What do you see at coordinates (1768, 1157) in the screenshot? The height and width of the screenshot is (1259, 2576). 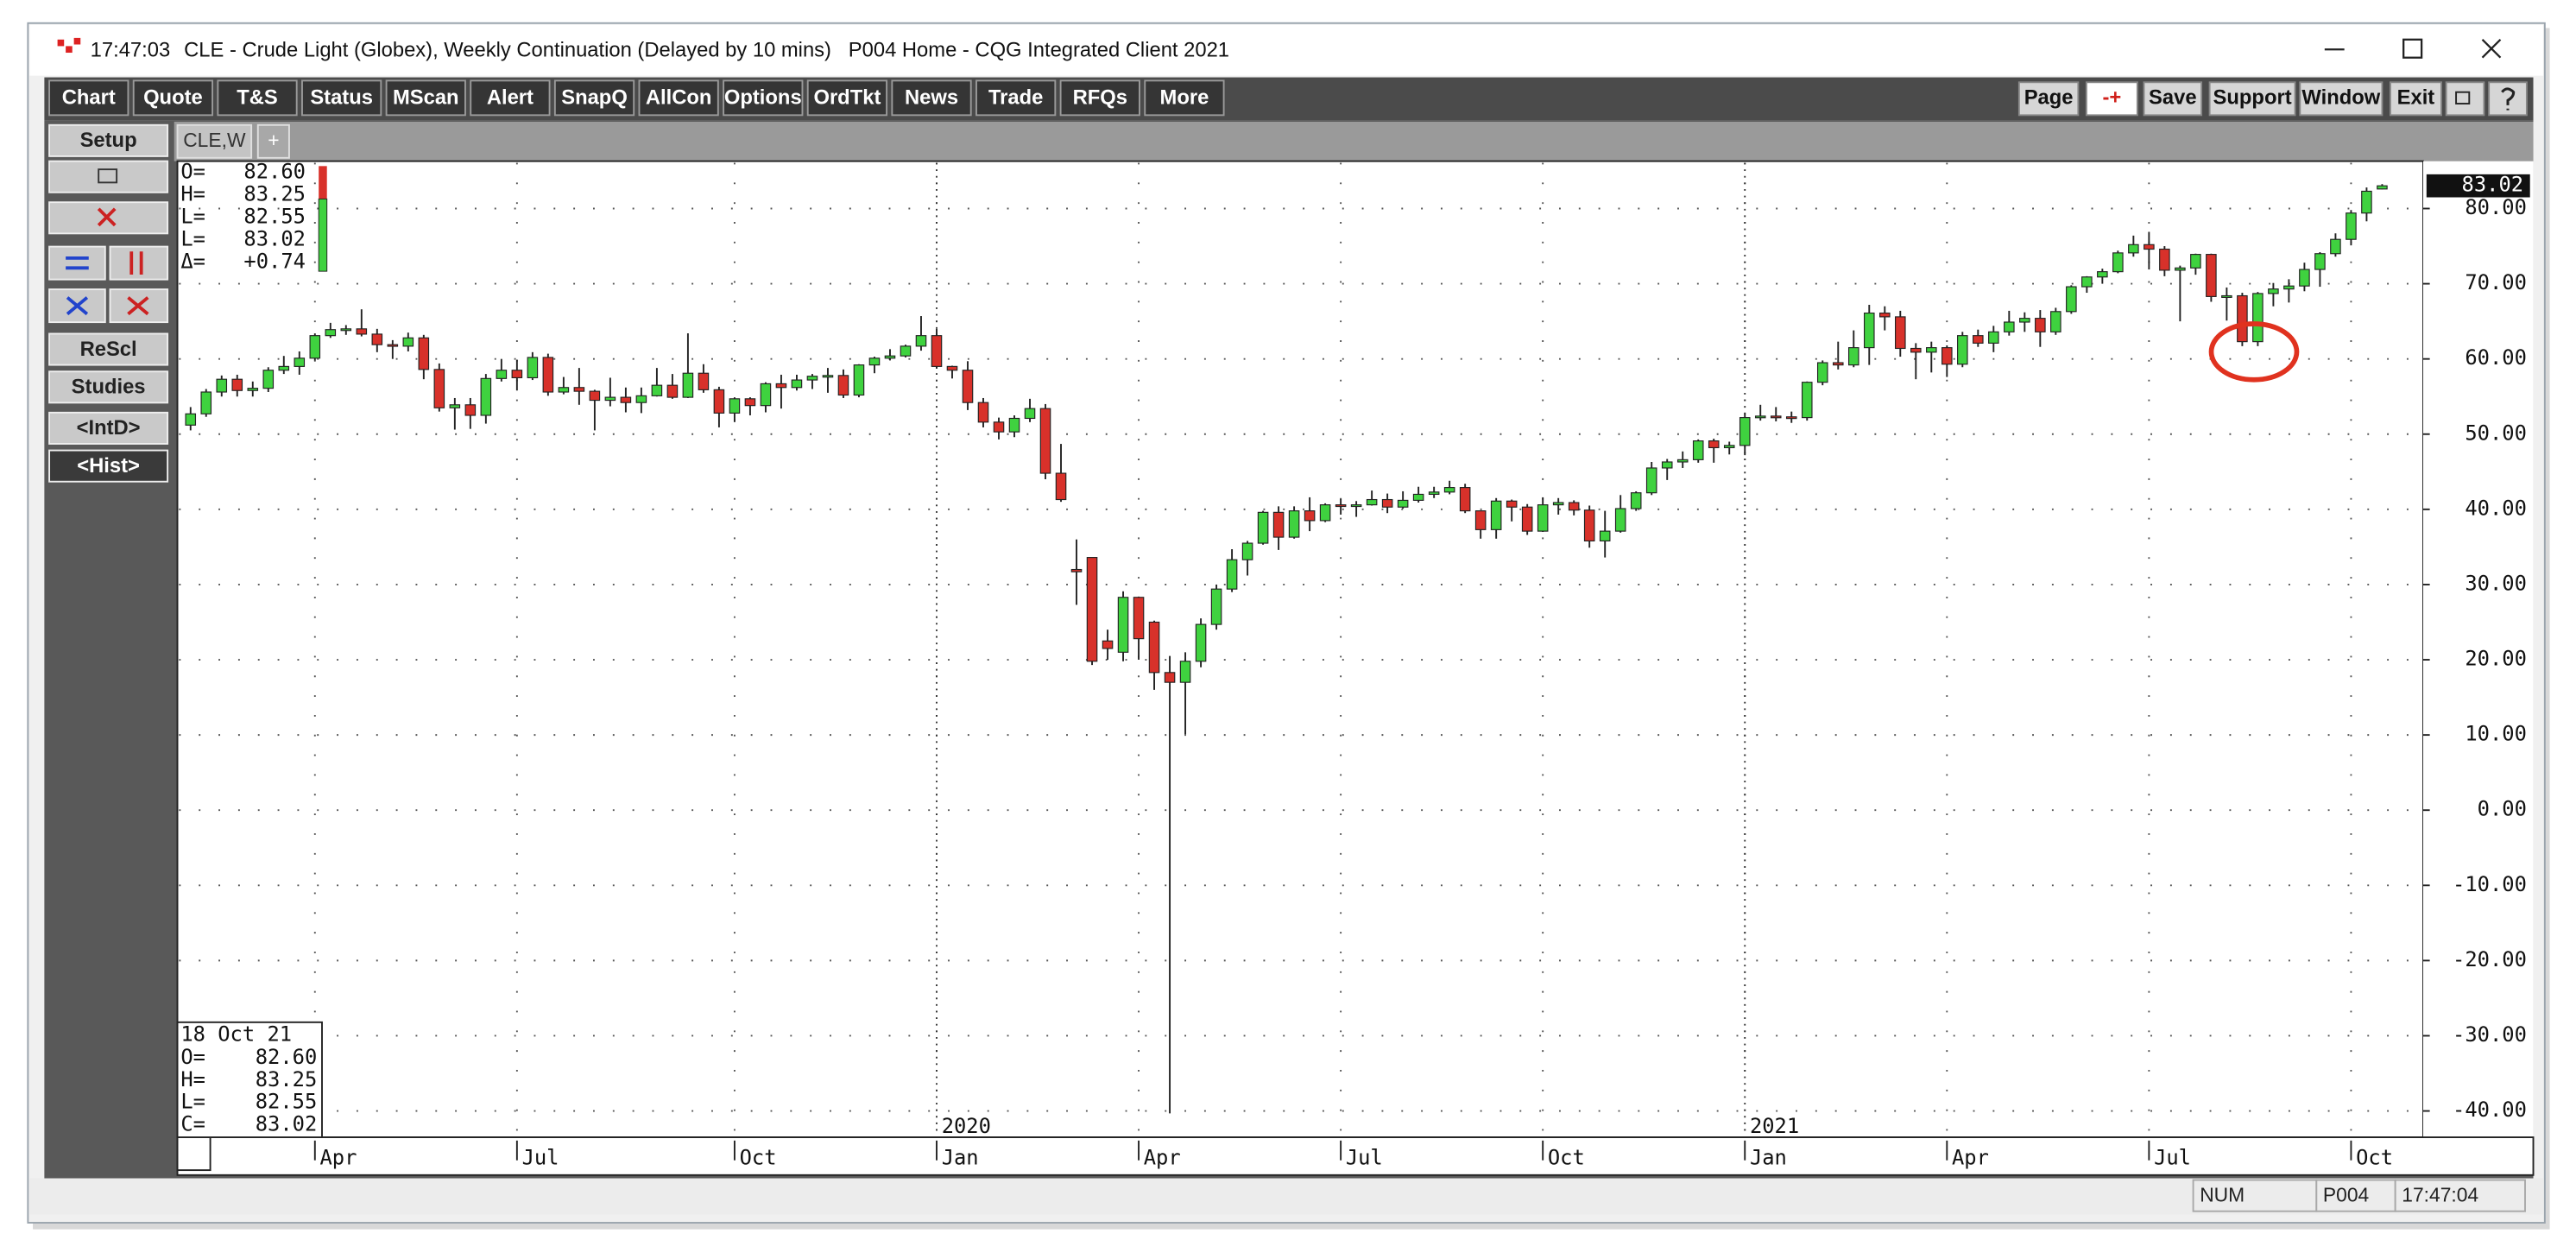 I see `x-tick-label: Jan` at bounding box center [1768, 1157].